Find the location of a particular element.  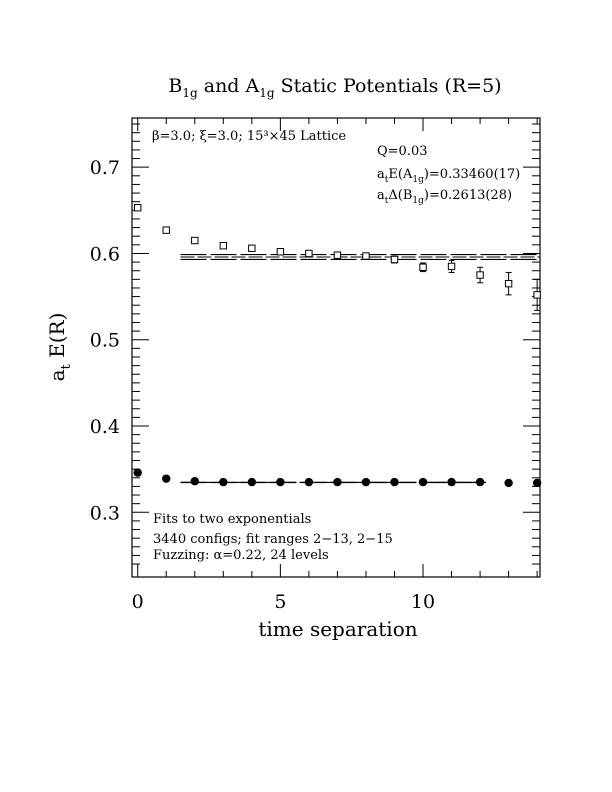

b1g-gap-note: atΔ(B1g)=0.2613(28) is located at coordinates (444, 197).